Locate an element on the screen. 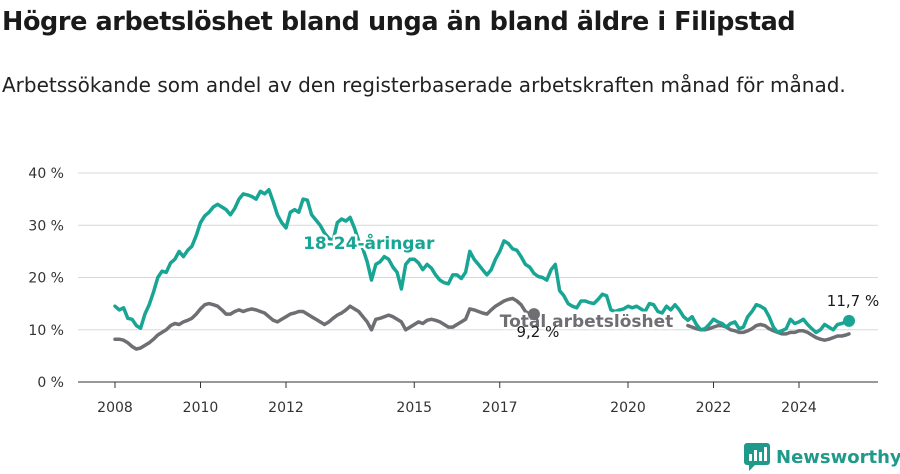 The image size is (900, 474). series-end-label: 9,2 % is located at coordinates (538, 332).